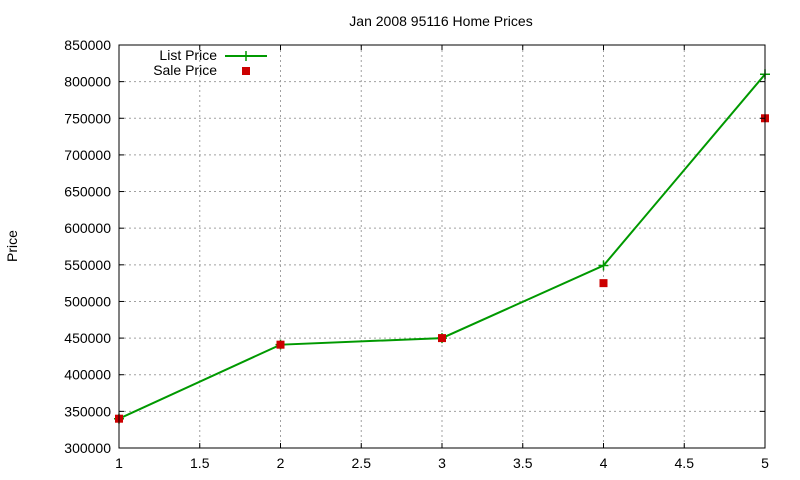 The height and width of the screenshot is (480, 800). Describe the element at coordinates (12, 246) in the screenshot. I see `y-axis-label: Price` at that location.